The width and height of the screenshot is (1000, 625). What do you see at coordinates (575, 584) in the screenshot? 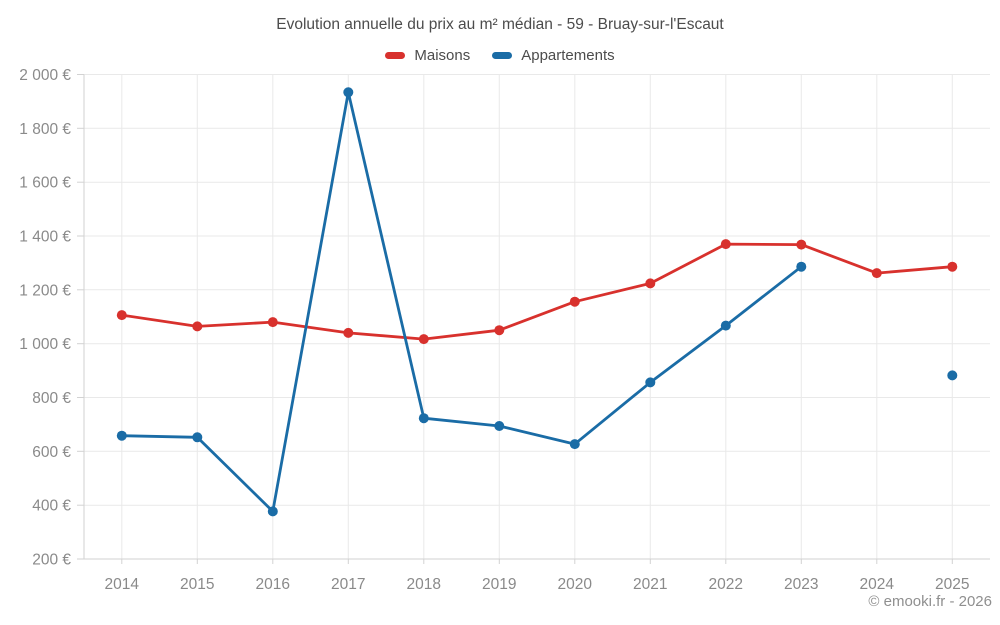
I see `svg-text: 2020` at bounding box center [575, 584].